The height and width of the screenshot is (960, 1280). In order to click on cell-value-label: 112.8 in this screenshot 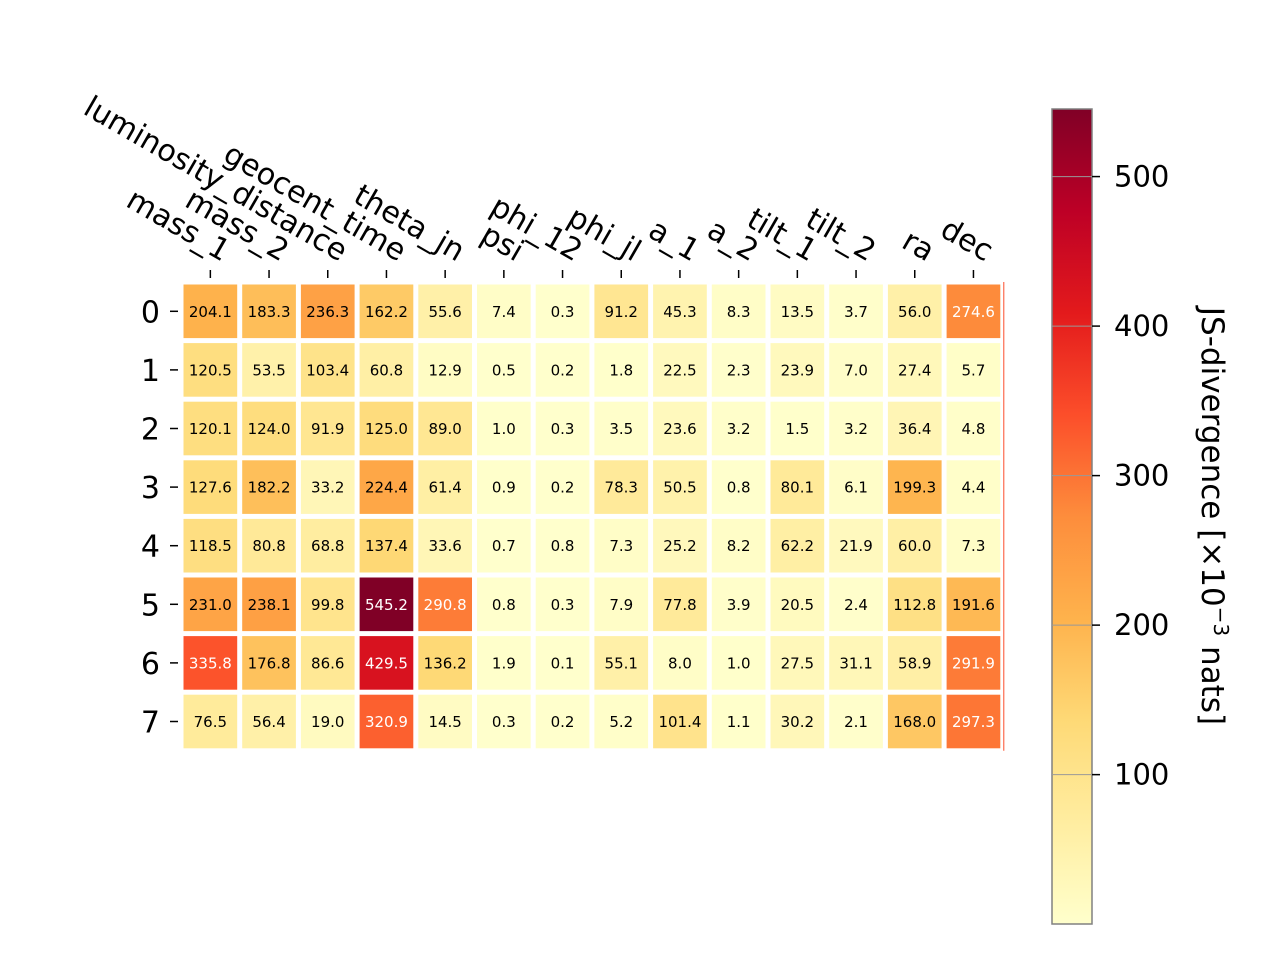, I will do `click(914, 605)`.